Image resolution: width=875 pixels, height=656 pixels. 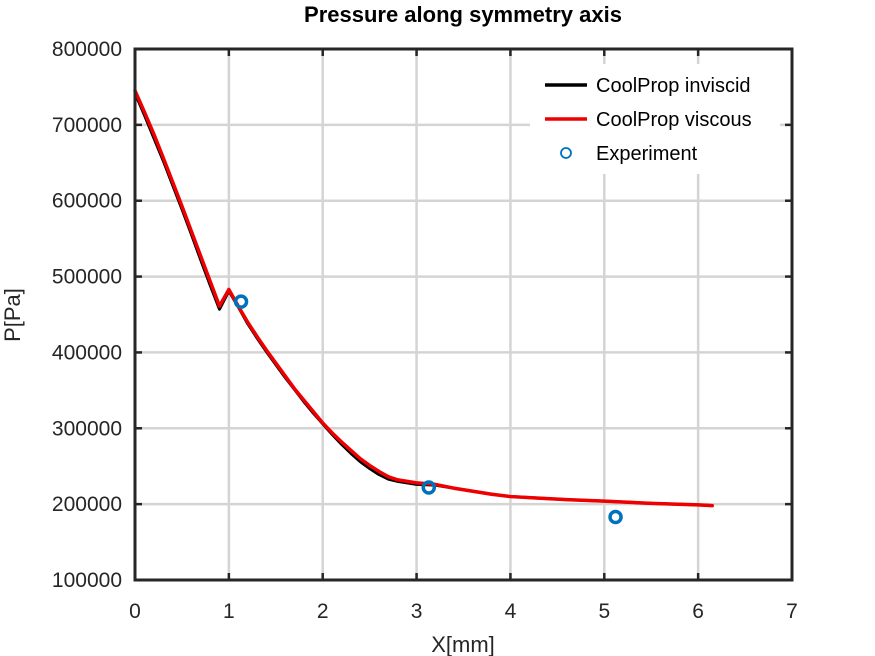 What do you see at coordinates (674, 120) in the screenshot?
I see `legend-label: CoolProp viscous` at bounding box center [674, 120].